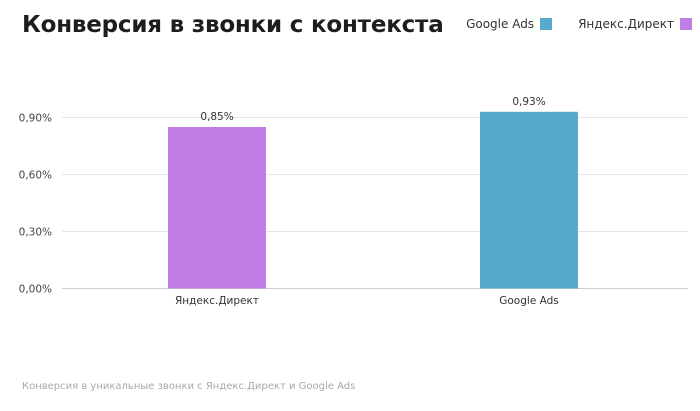 This screenshot has width=700, height=411. What do you see at coordinates (500, 24) in the screenshot?
I see `legend-label-google-ads: Google Ads` at bounding box center [500, 24].